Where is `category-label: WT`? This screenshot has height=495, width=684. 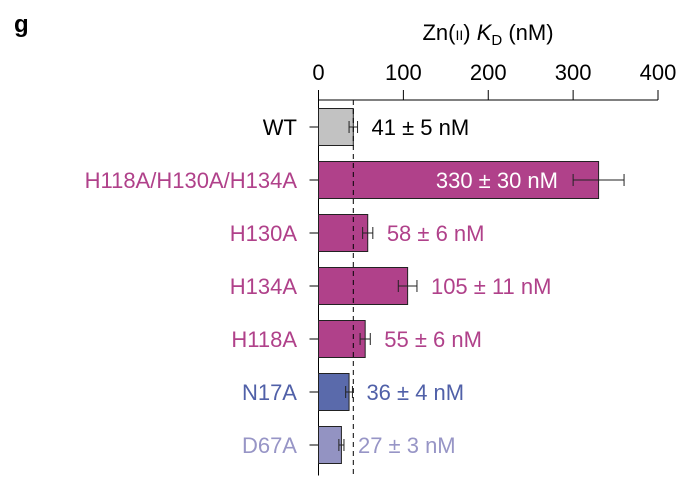 category-label: WT is located at coordinates (280, 127).